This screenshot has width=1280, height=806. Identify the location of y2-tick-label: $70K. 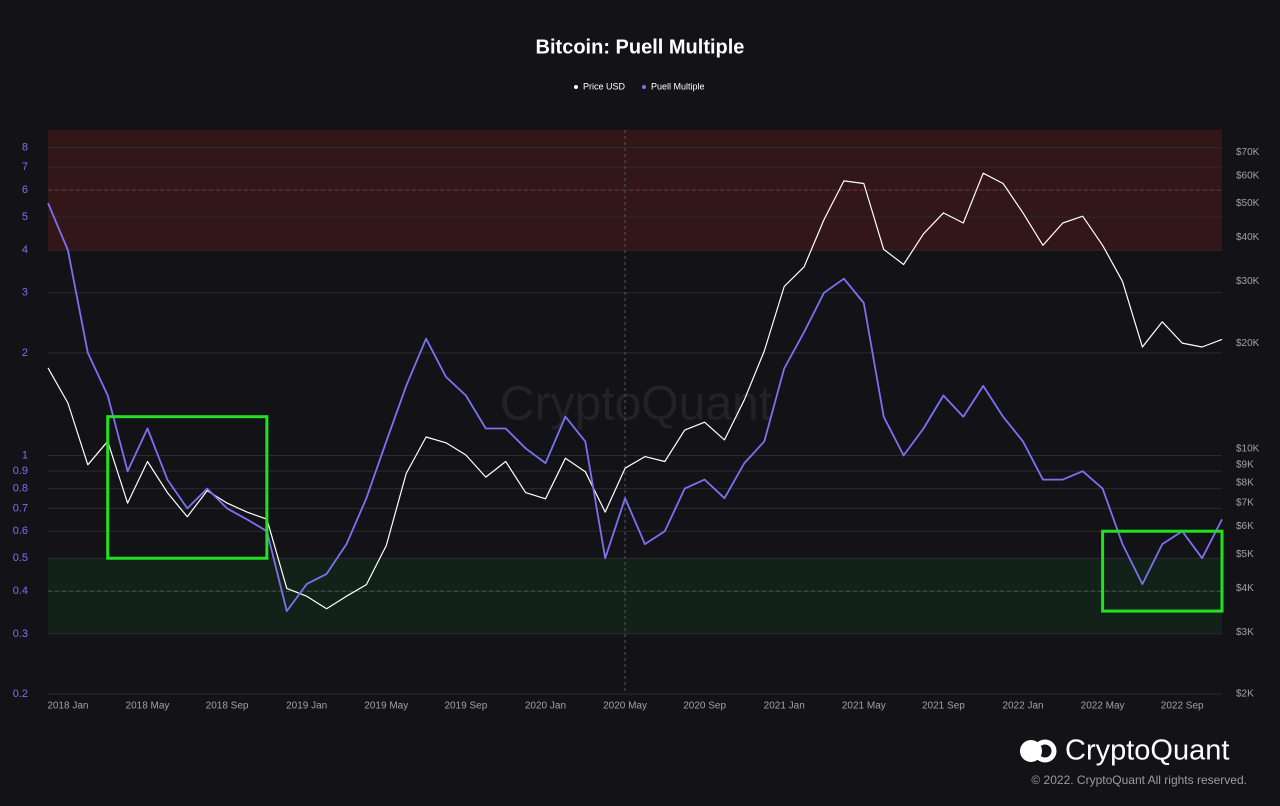
(1248, 152).